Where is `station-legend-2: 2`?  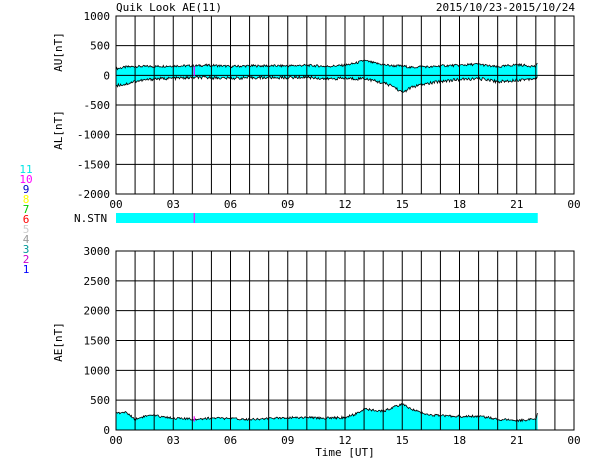
station-legend-2: 2 is located at coordinates (26, 259).